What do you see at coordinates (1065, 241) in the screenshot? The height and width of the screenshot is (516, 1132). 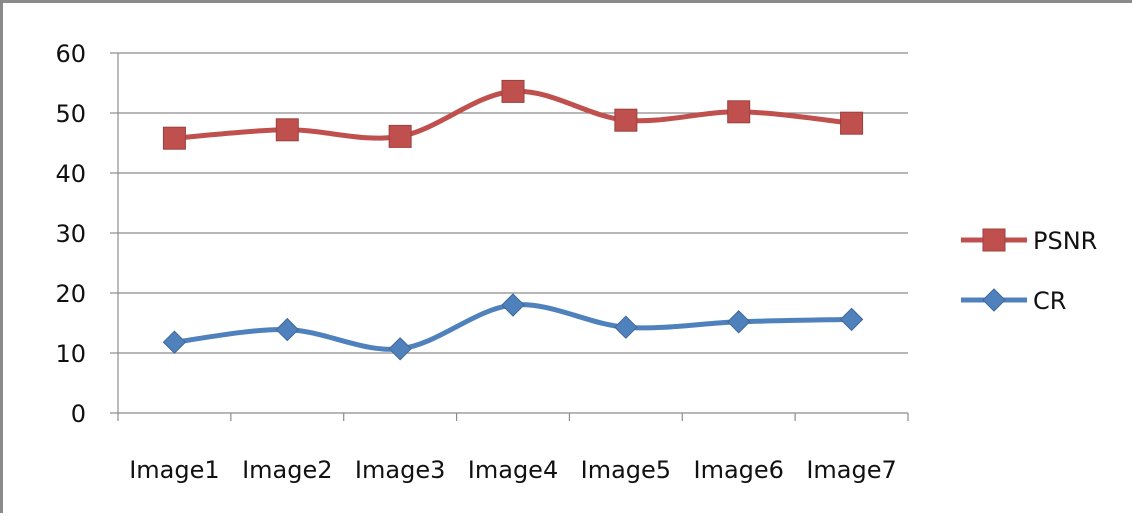 I see `legend-label: PSNR` at bounding box center [1065, 241].